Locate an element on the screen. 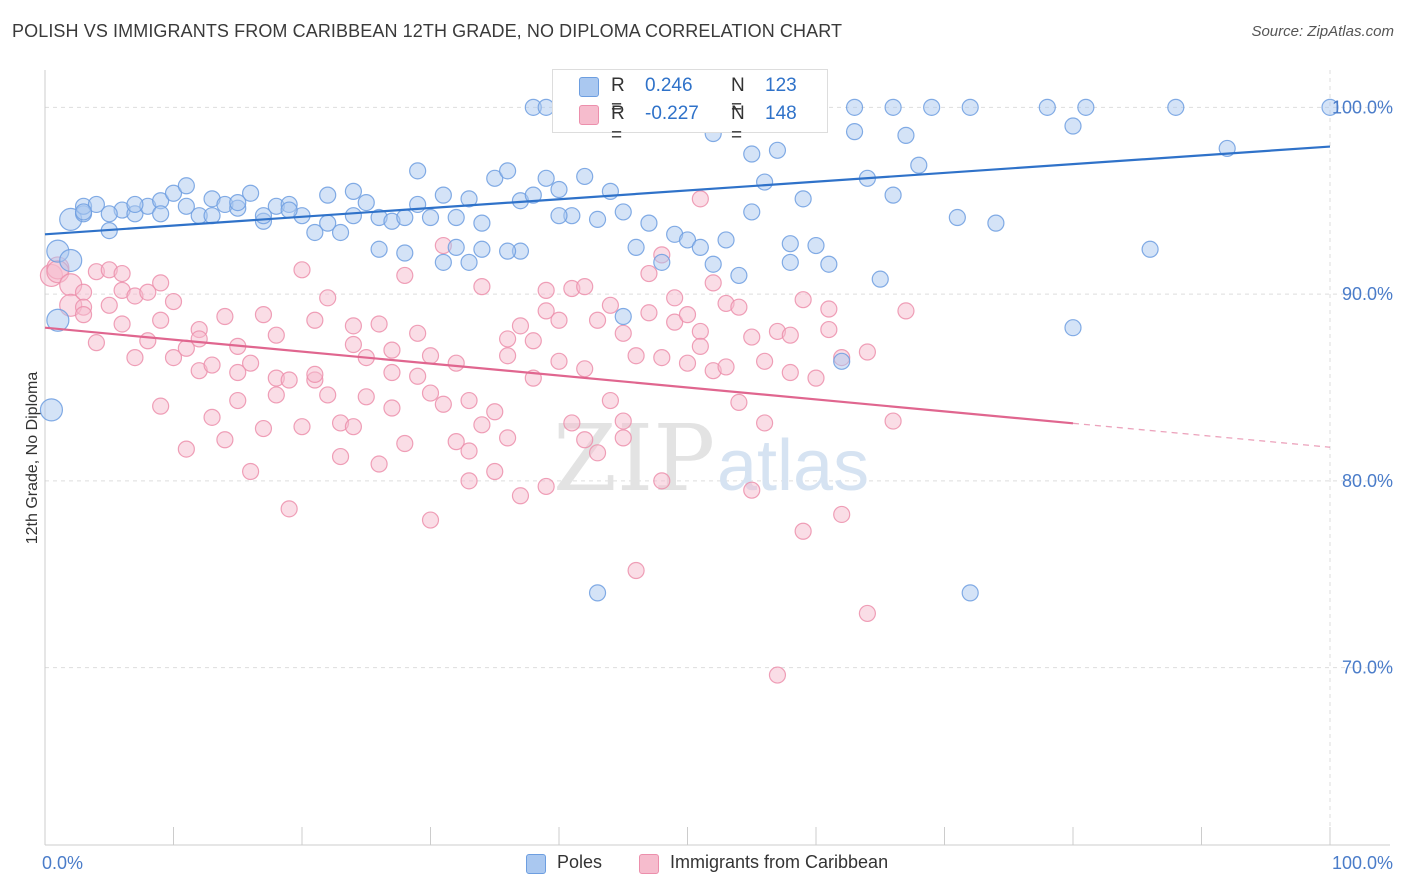 This screenshot has height=892, width=1406. y-tick-label: 70.0% is located at coordinates (1367, 668).